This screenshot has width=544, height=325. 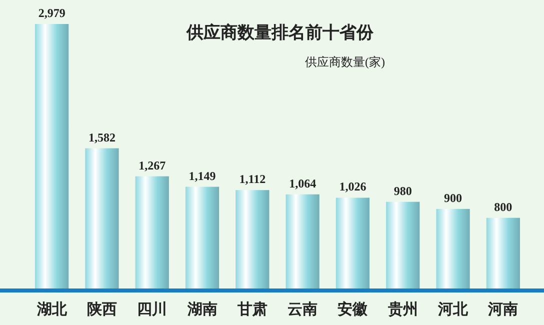 I want to click on data-label: 1,267, so click(x=152, y=165).